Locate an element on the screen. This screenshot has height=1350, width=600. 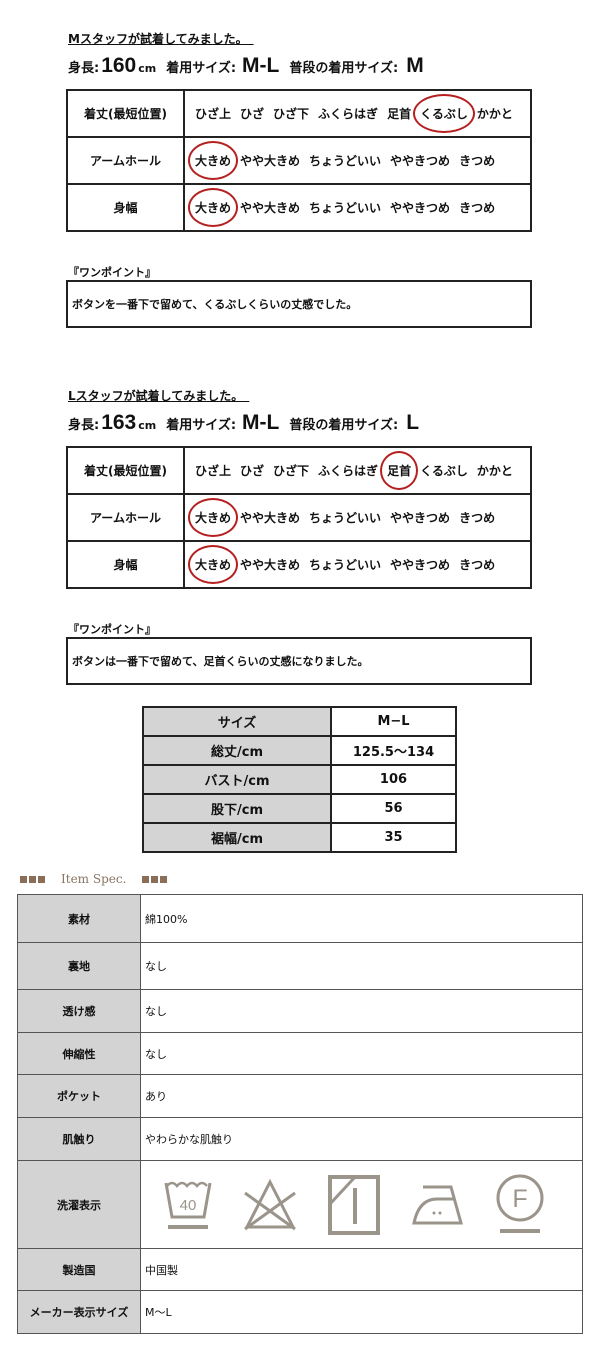
fit-option: 足首 is located at coordinates (399, 114).